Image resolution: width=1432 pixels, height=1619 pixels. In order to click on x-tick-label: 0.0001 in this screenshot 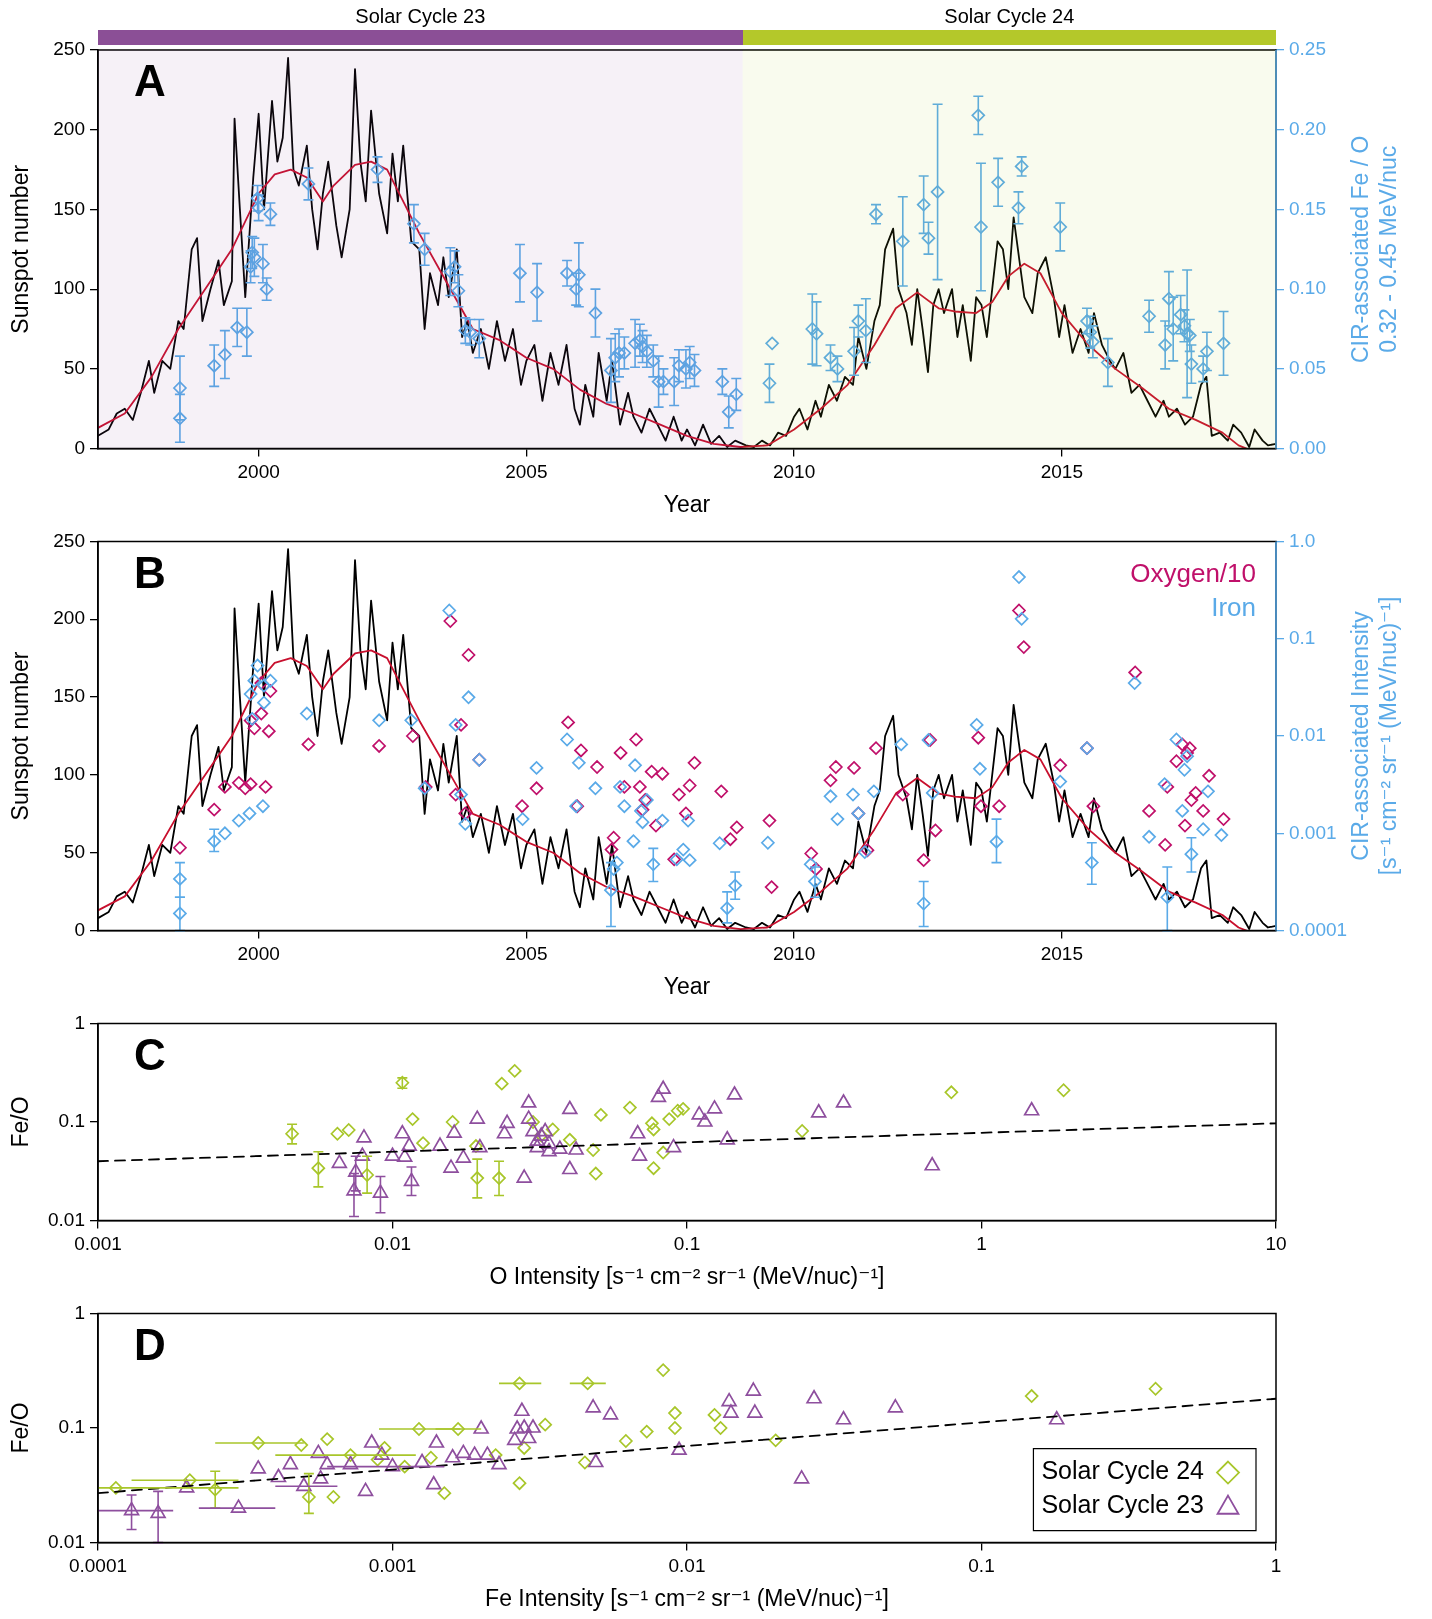, I will do `click(98, 1566)`.